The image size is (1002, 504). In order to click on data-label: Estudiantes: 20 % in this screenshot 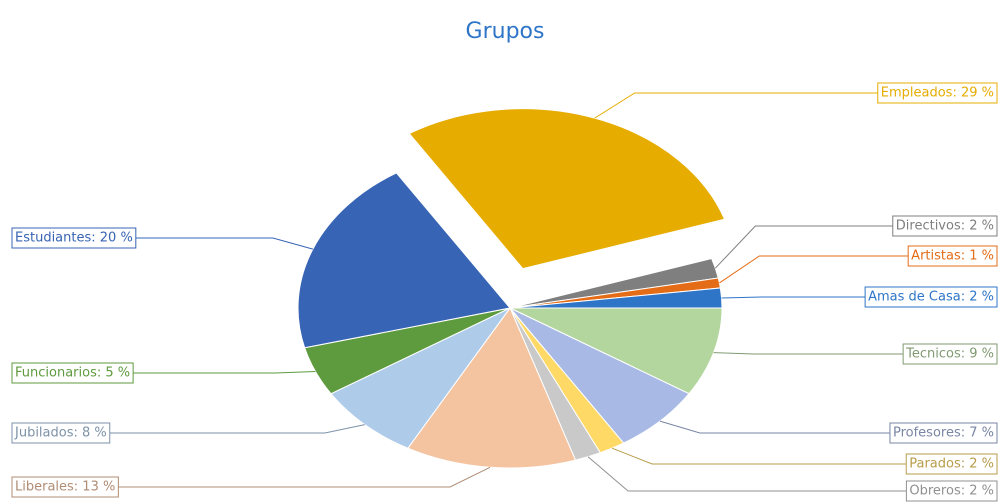, I will do `click(74, 238)`.